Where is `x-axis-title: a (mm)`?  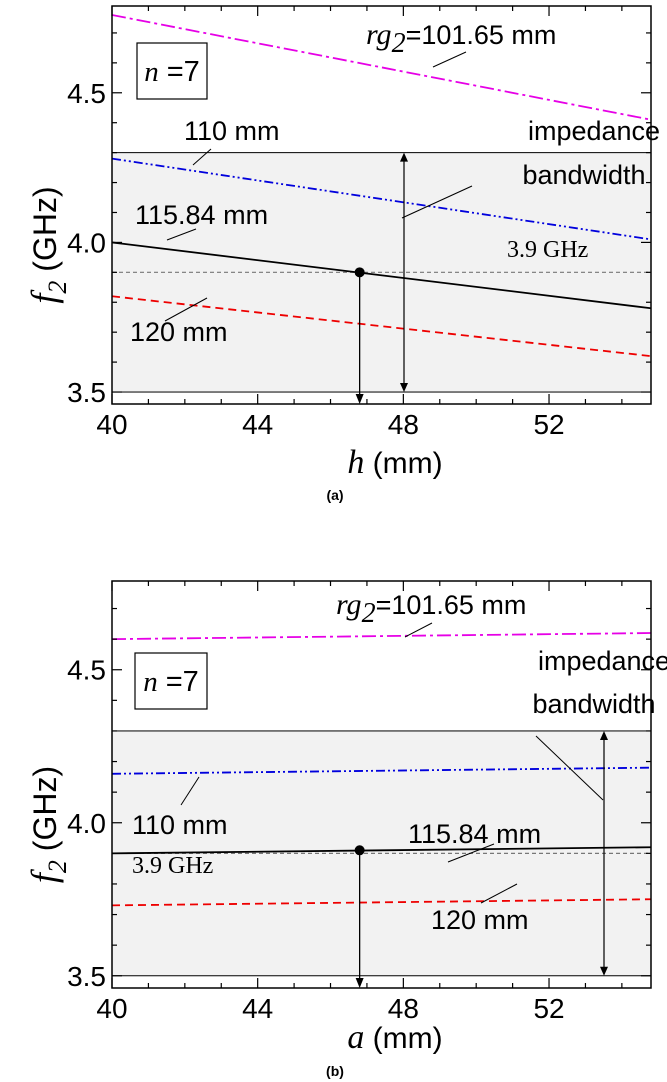 x-axis-title: a (mm) is located at coordinates (394, 1037).